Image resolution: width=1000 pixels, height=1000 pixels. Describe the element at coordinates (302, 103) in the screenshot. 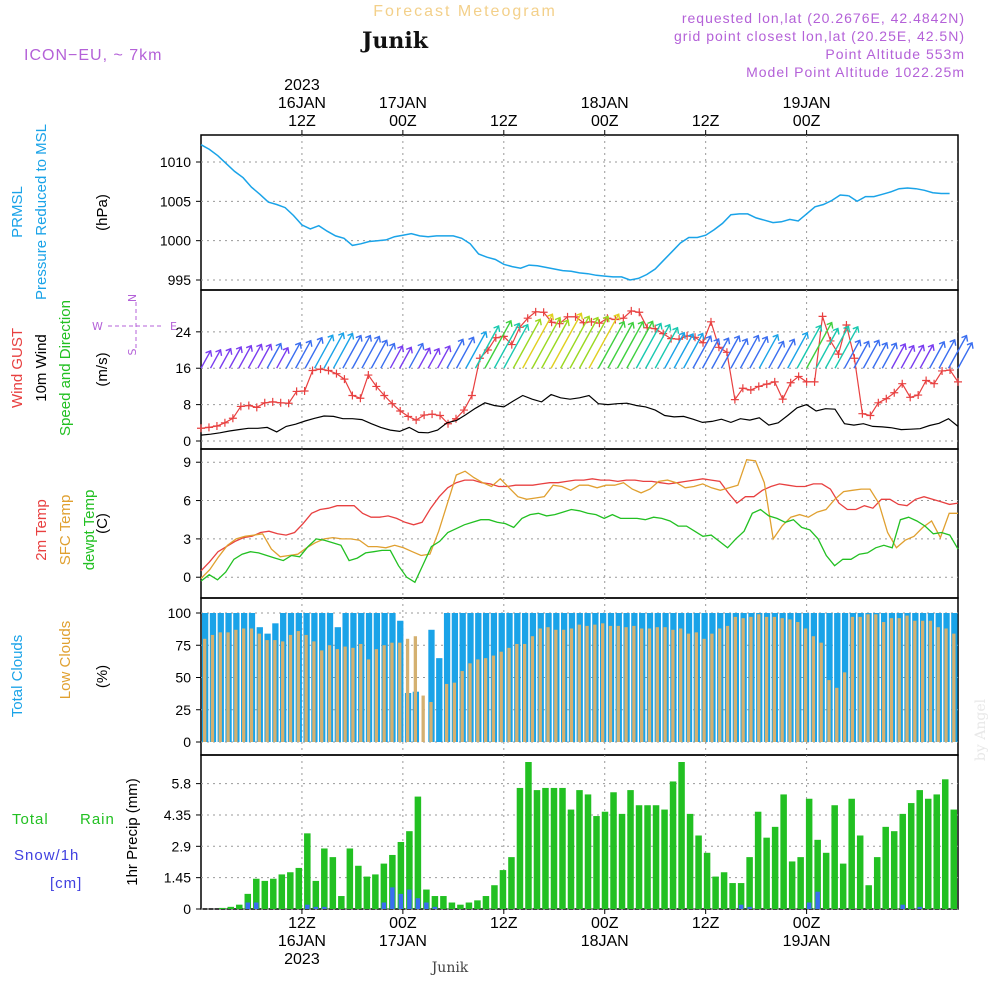

I see `top-axis-label-0-1: 16JAN` at that location.